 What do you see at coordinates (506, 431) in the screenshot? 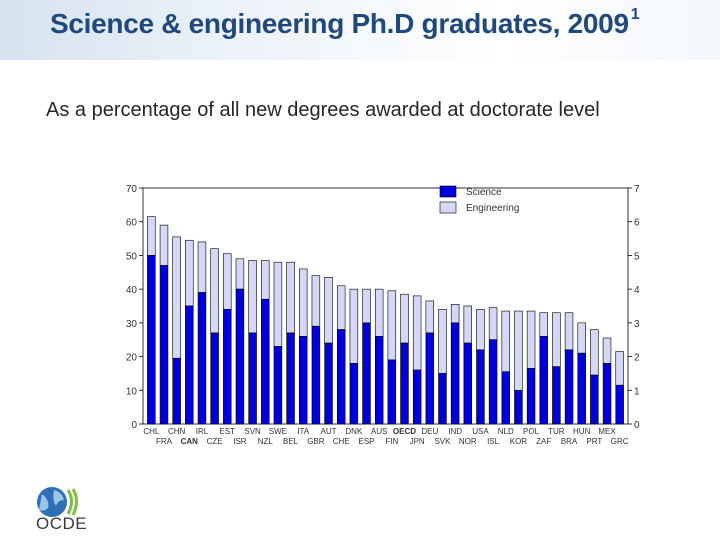
I see `x-tick-label: NLD` at bounding box center [506, 431].